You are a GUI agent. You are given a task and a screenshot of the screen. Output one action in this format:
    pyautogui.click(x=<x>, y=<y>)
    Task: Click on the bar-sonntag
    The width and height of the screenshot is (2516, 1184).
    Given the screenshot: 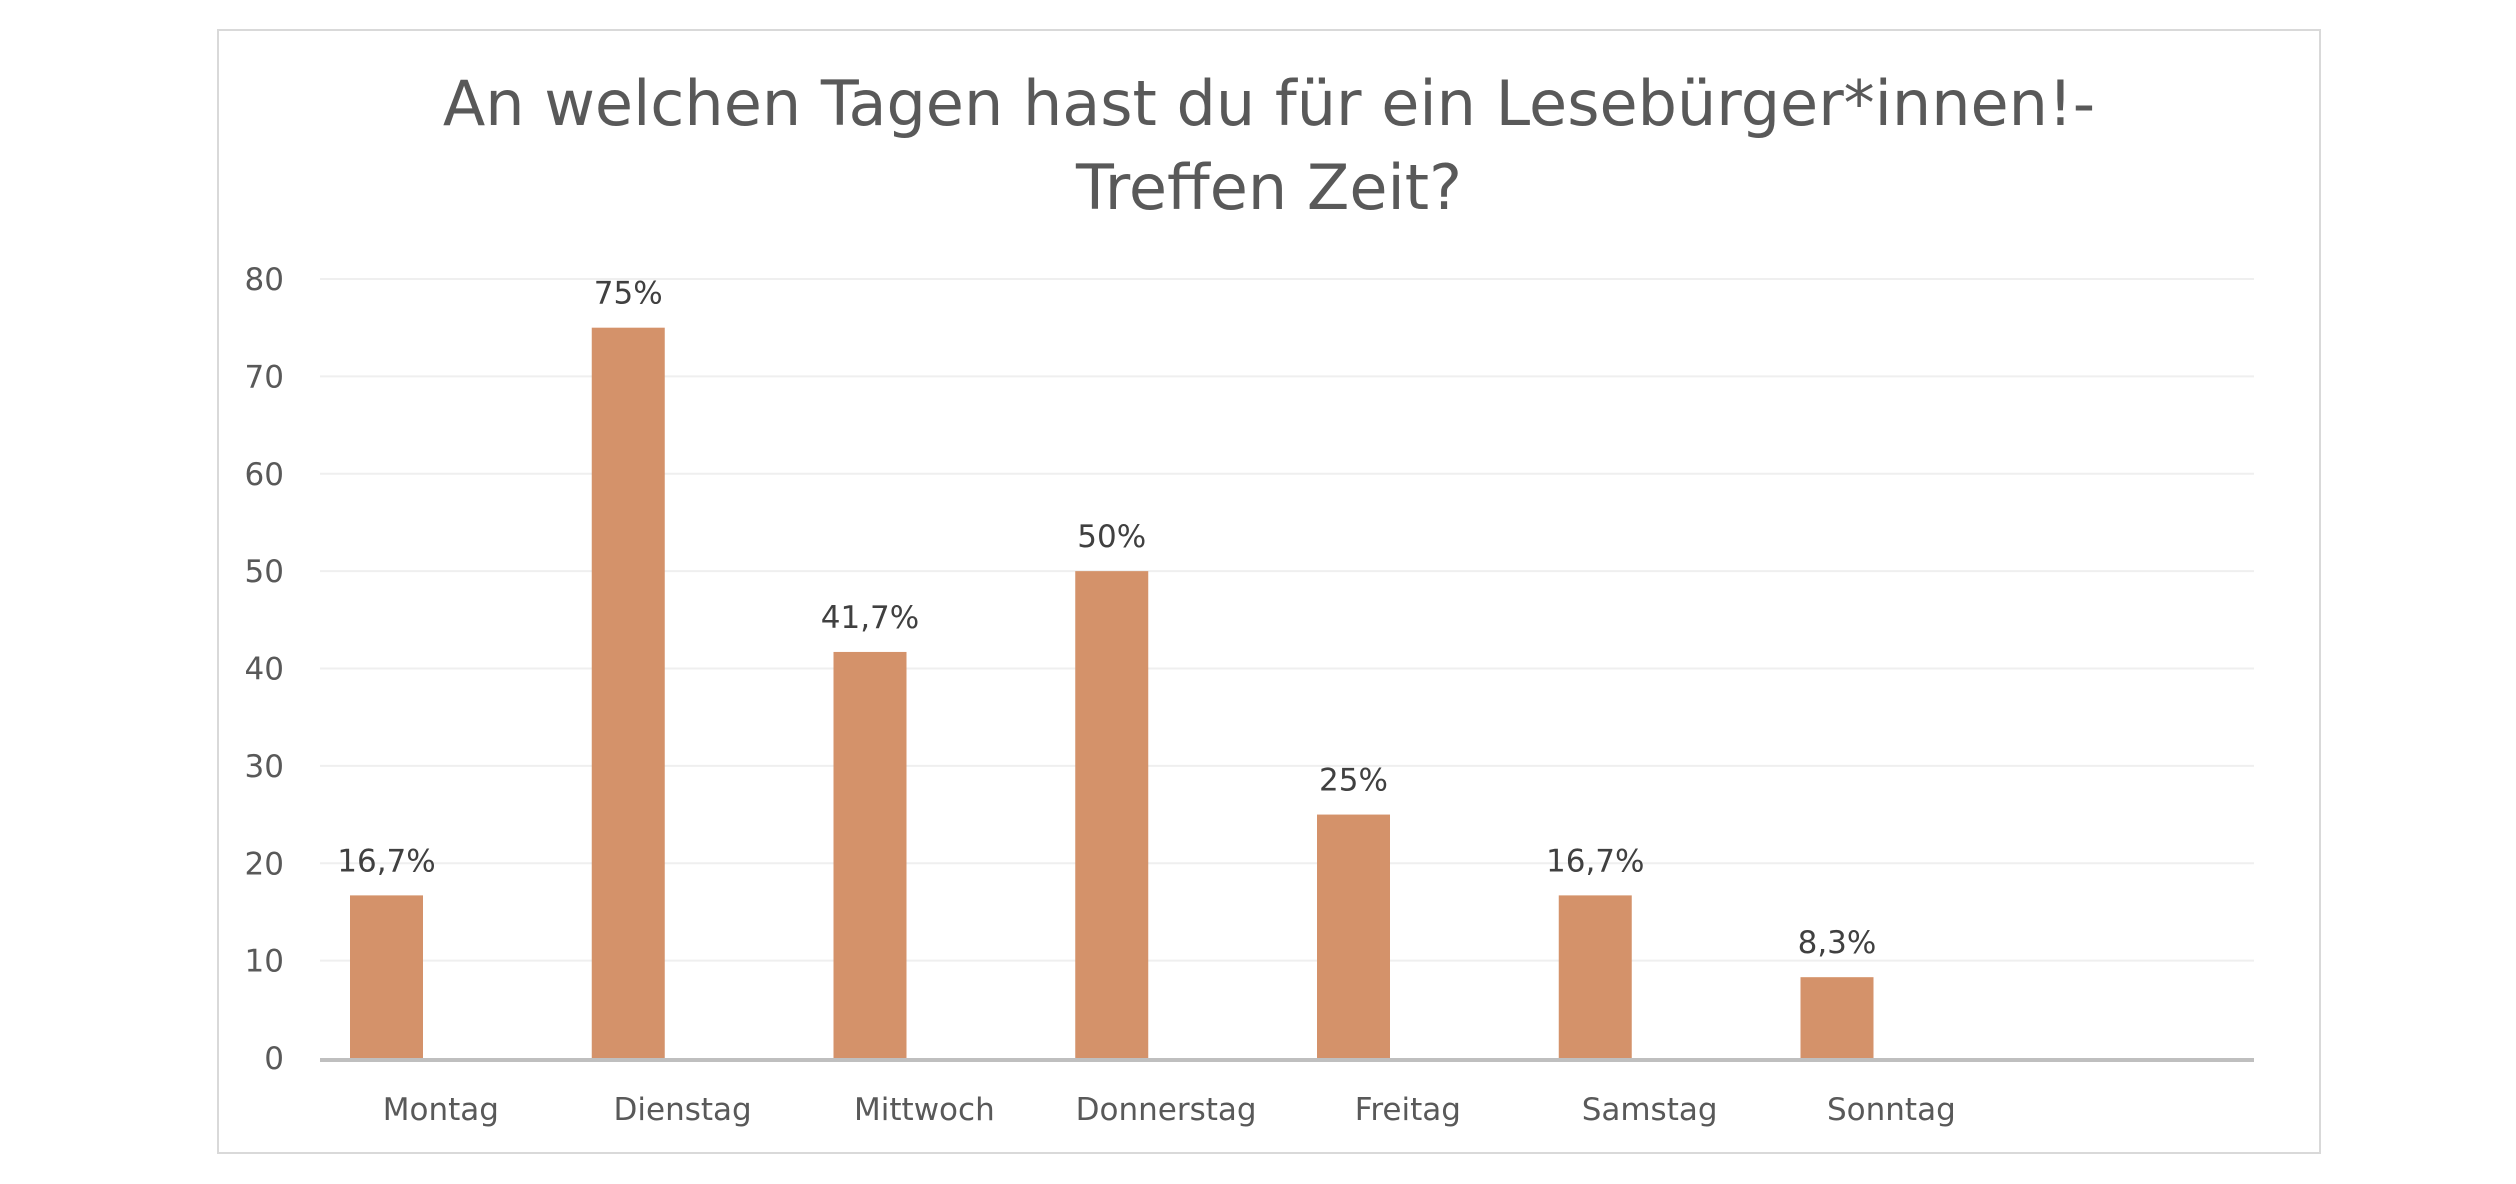 What is the action you would take?
    pyautogui.click(x=1837, y=1017)
    